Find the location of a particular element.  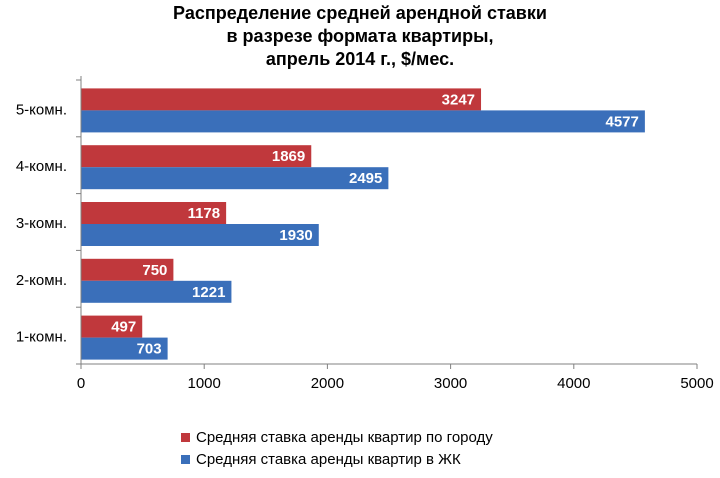

data-label-complex-2: 2495 is located at coordinates (365, 178).